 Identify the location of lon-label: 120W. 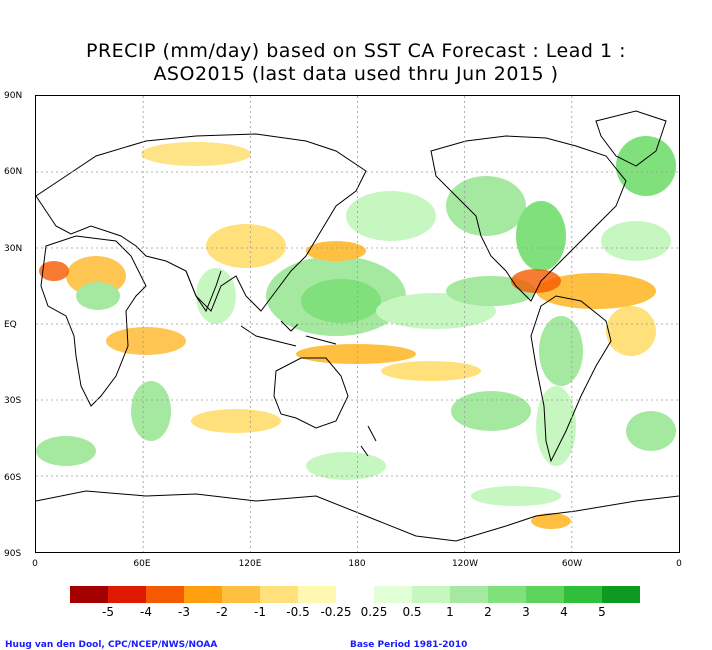
(465, 564).